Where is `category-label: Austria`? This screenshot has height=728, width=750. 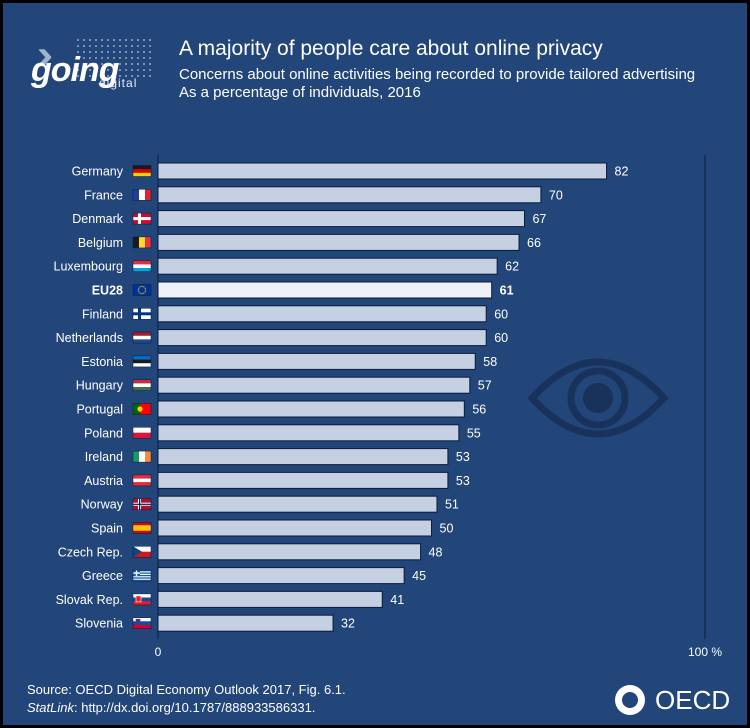 category-label: Austria is located at coordinates (103, 481).